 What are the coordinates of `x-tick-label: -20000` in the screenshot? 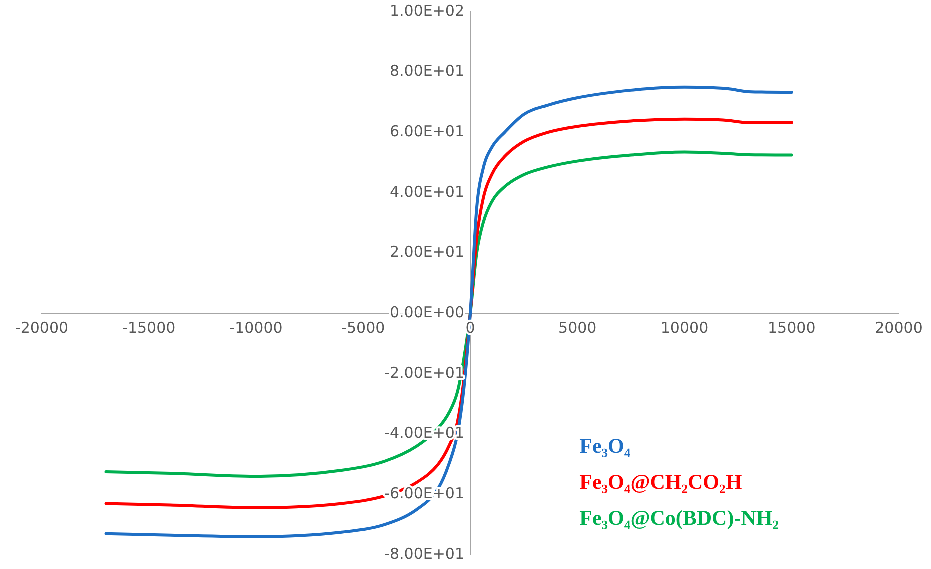 It's located at (42, 328).